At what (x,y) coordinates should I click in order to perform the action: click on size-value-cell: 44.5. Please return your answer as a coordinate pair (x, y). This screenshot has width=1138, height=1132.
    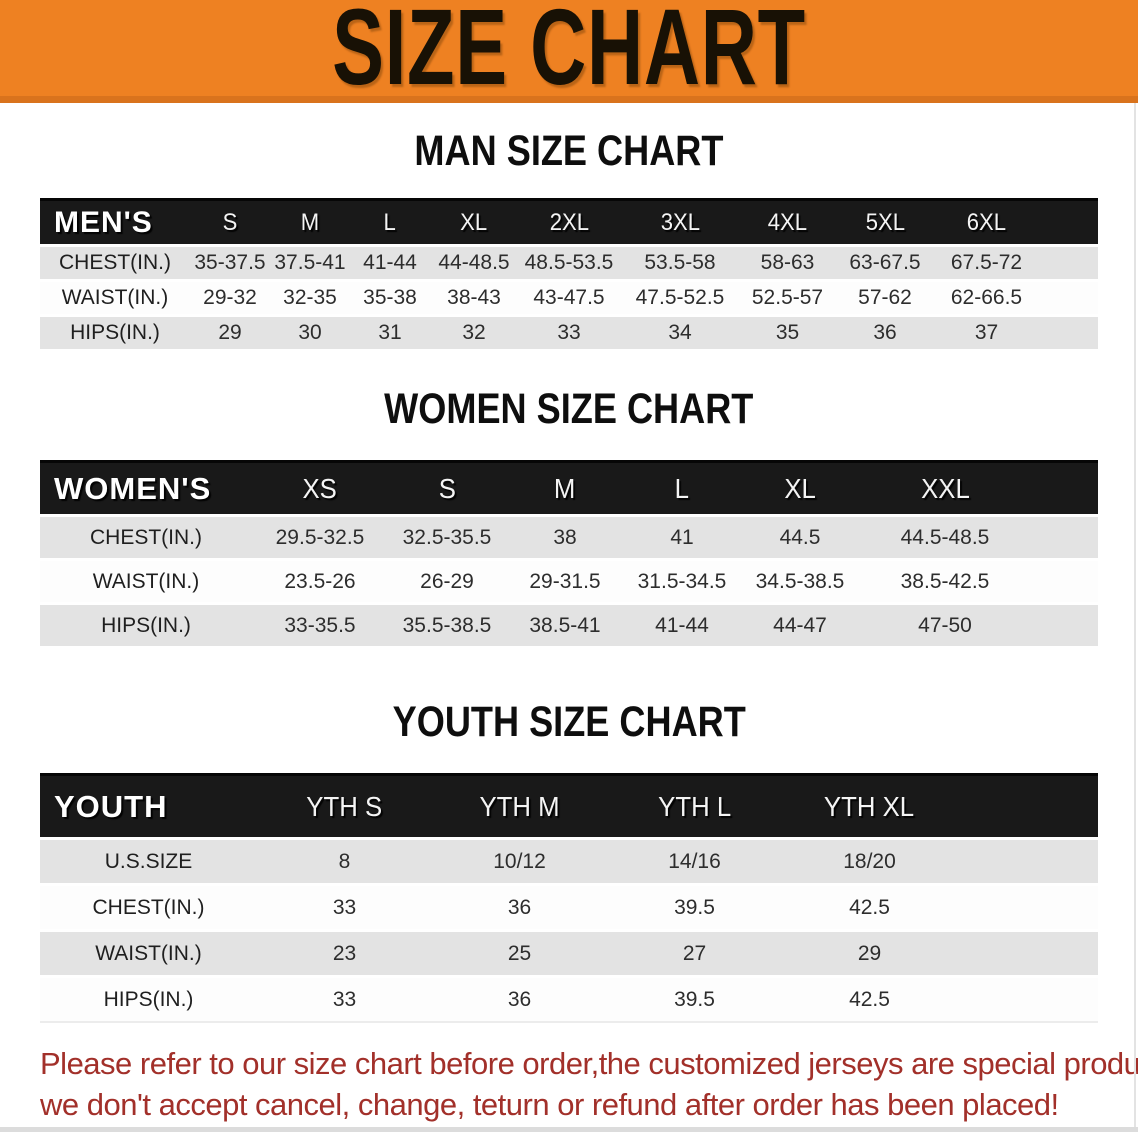
    Looking at the image, I should click on (800, 537).